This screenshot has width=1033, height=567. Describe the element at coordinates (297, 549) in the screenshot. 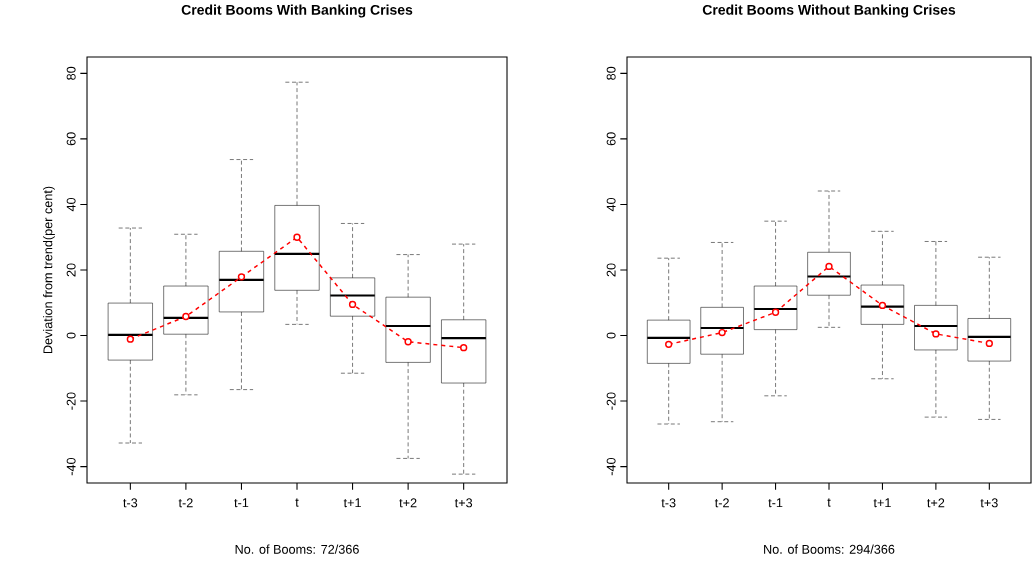

I see `x-axis-title: No. of Booms: 72/366` at that location.